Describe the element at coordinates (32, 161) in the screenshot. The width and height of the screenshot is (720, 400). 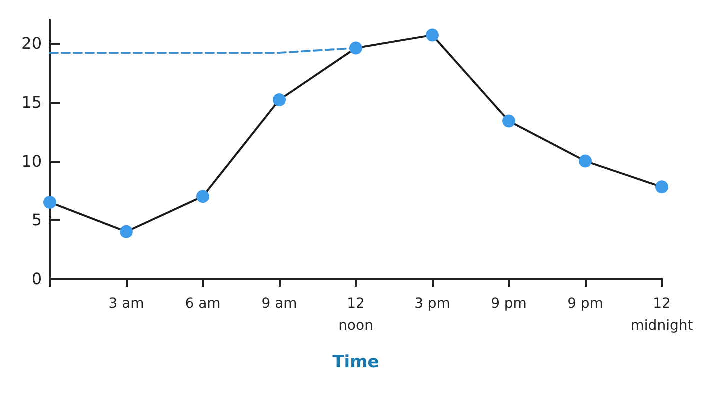
I see `y-tick-label: 10` at that location.